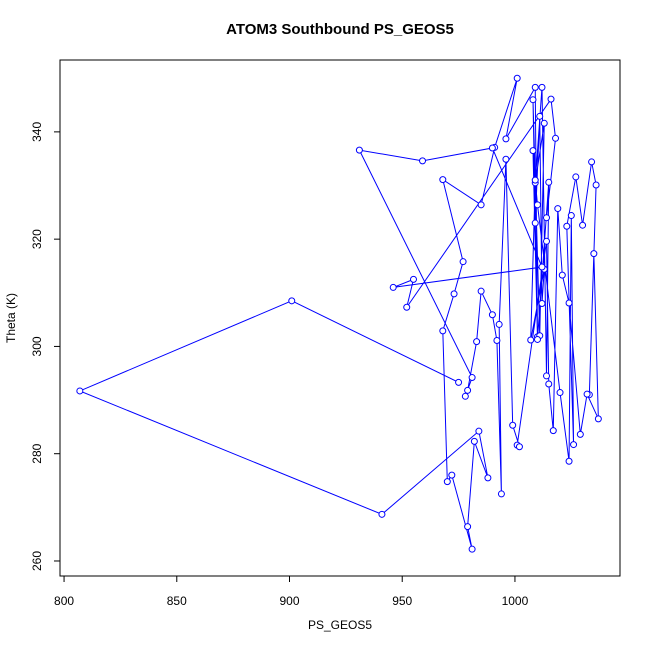  I want to click on y-tick-label: 280, so click(37, 453).